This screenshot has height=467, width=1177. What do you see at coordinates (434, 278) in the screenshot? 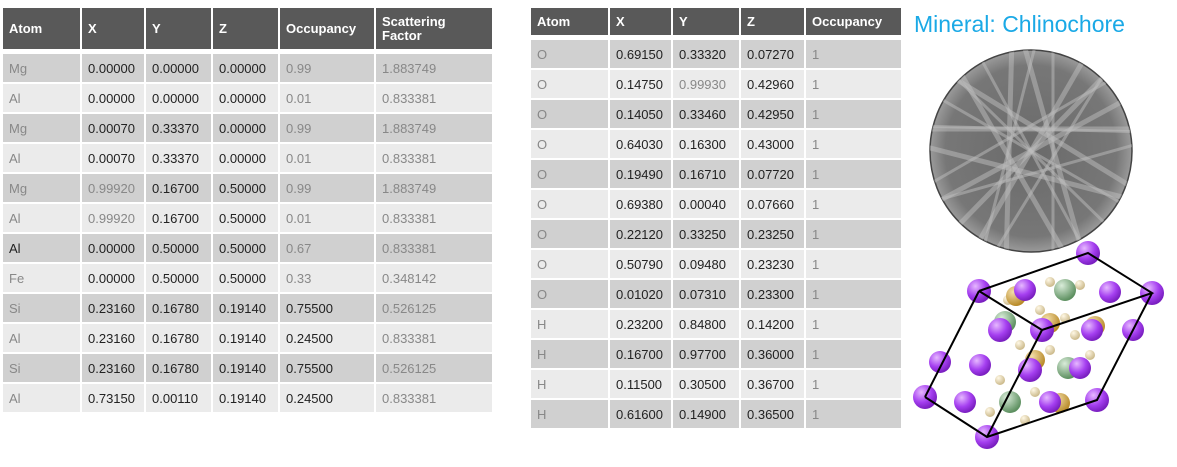
I see `table-cell: 0.348142` at bounding box center [434, 278].